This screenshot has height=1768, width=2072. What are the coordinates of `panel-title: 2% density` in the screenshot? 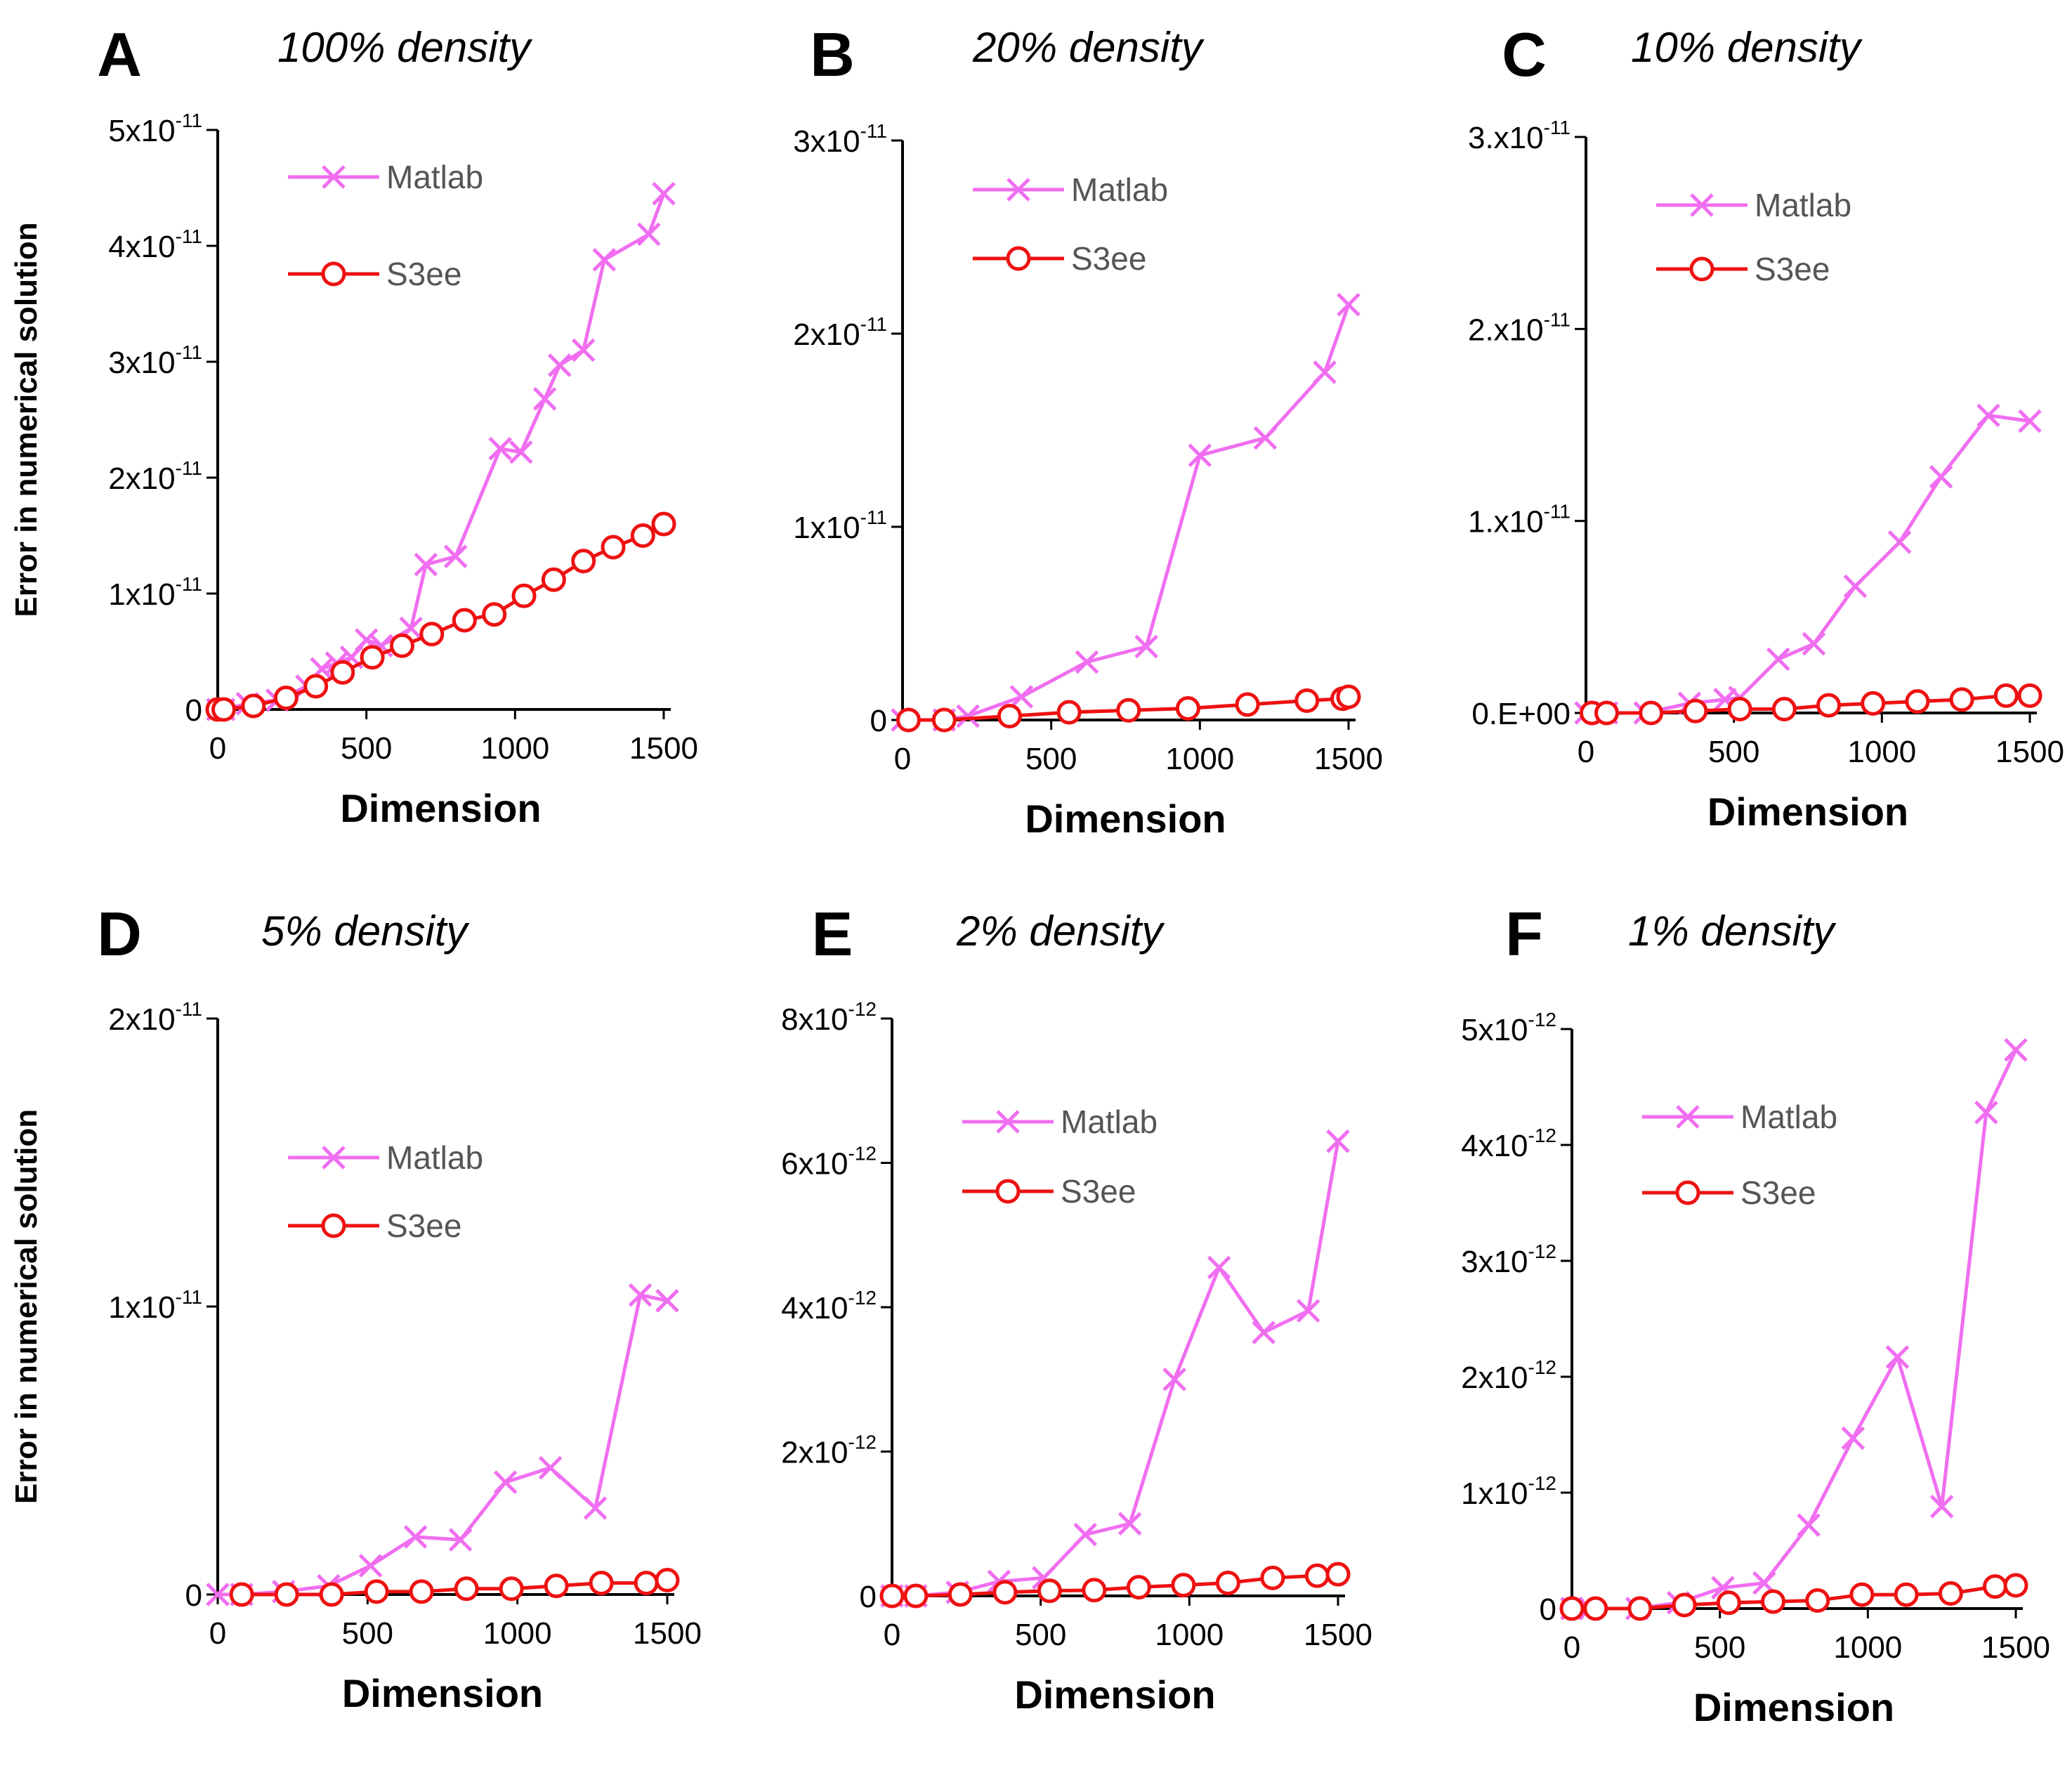 It's located at (1061, 931).